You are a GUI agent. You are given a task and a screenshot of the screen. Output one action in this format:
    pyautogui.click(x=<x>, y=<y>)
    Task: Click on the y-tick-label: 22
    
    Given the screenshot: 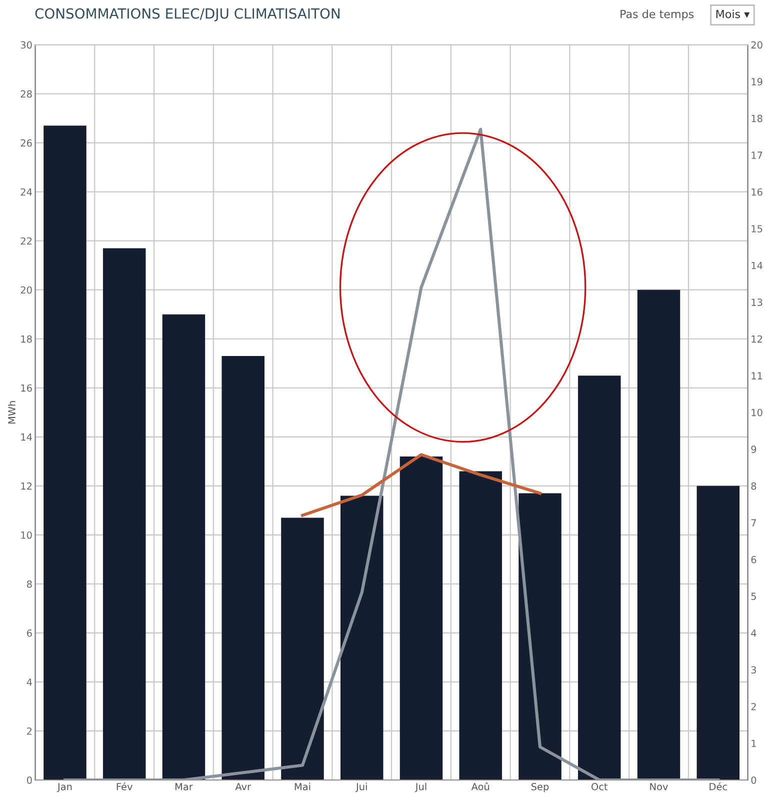 What is the action you would take?
    pyautogui.click(x=26, y=241)
    